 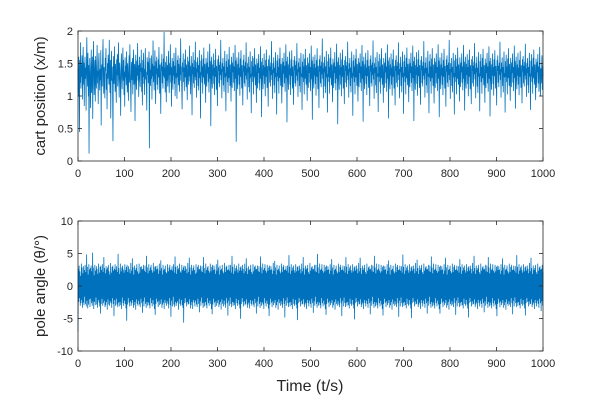 I want to click on y-tick-label: 2, so click(x=70, y=32).